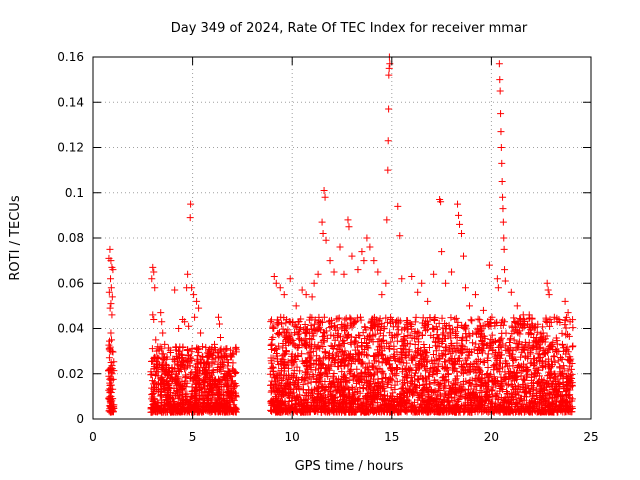 The image size is (640, 480). I want to click on x-tick-label: 10, so click(292, 437).